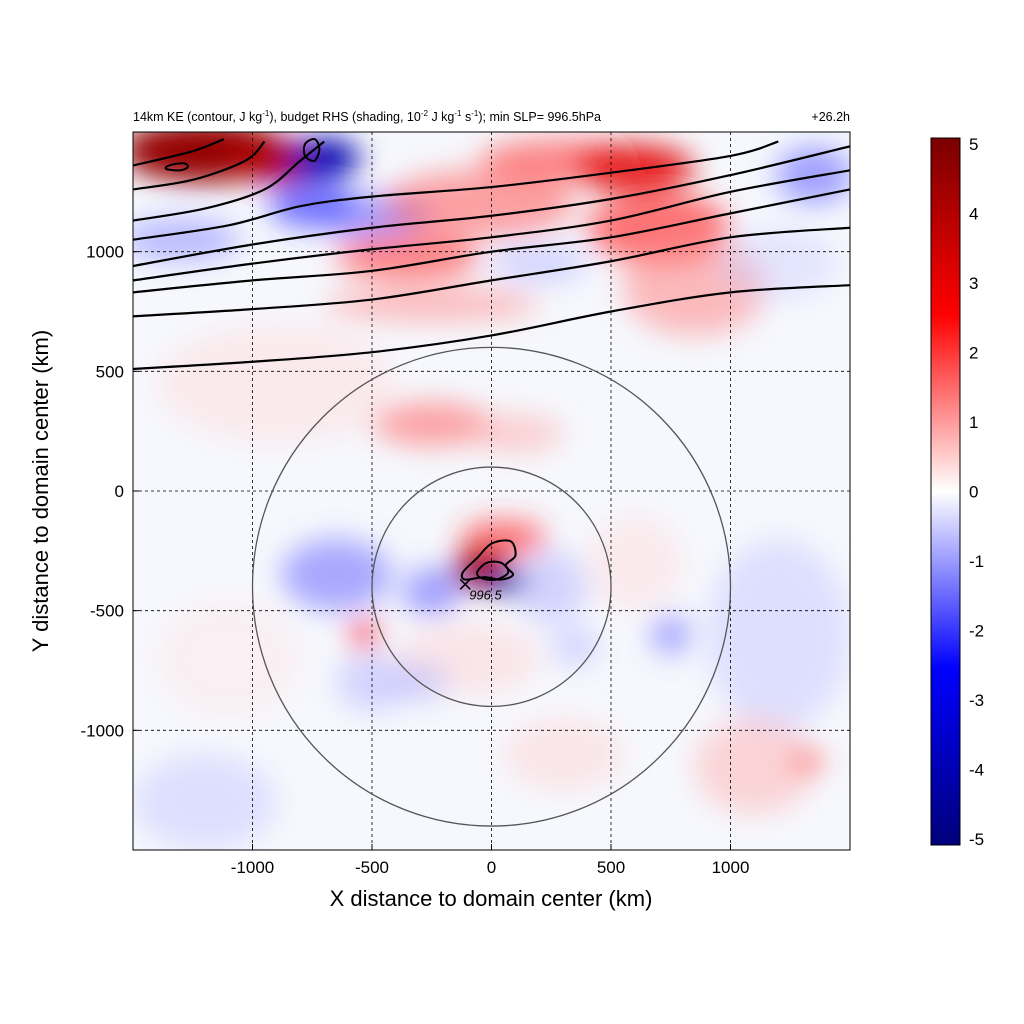 This screenshot has height=1024, width=1024. I want to click on center-marker-layer: 996.5, so click(481, 590).